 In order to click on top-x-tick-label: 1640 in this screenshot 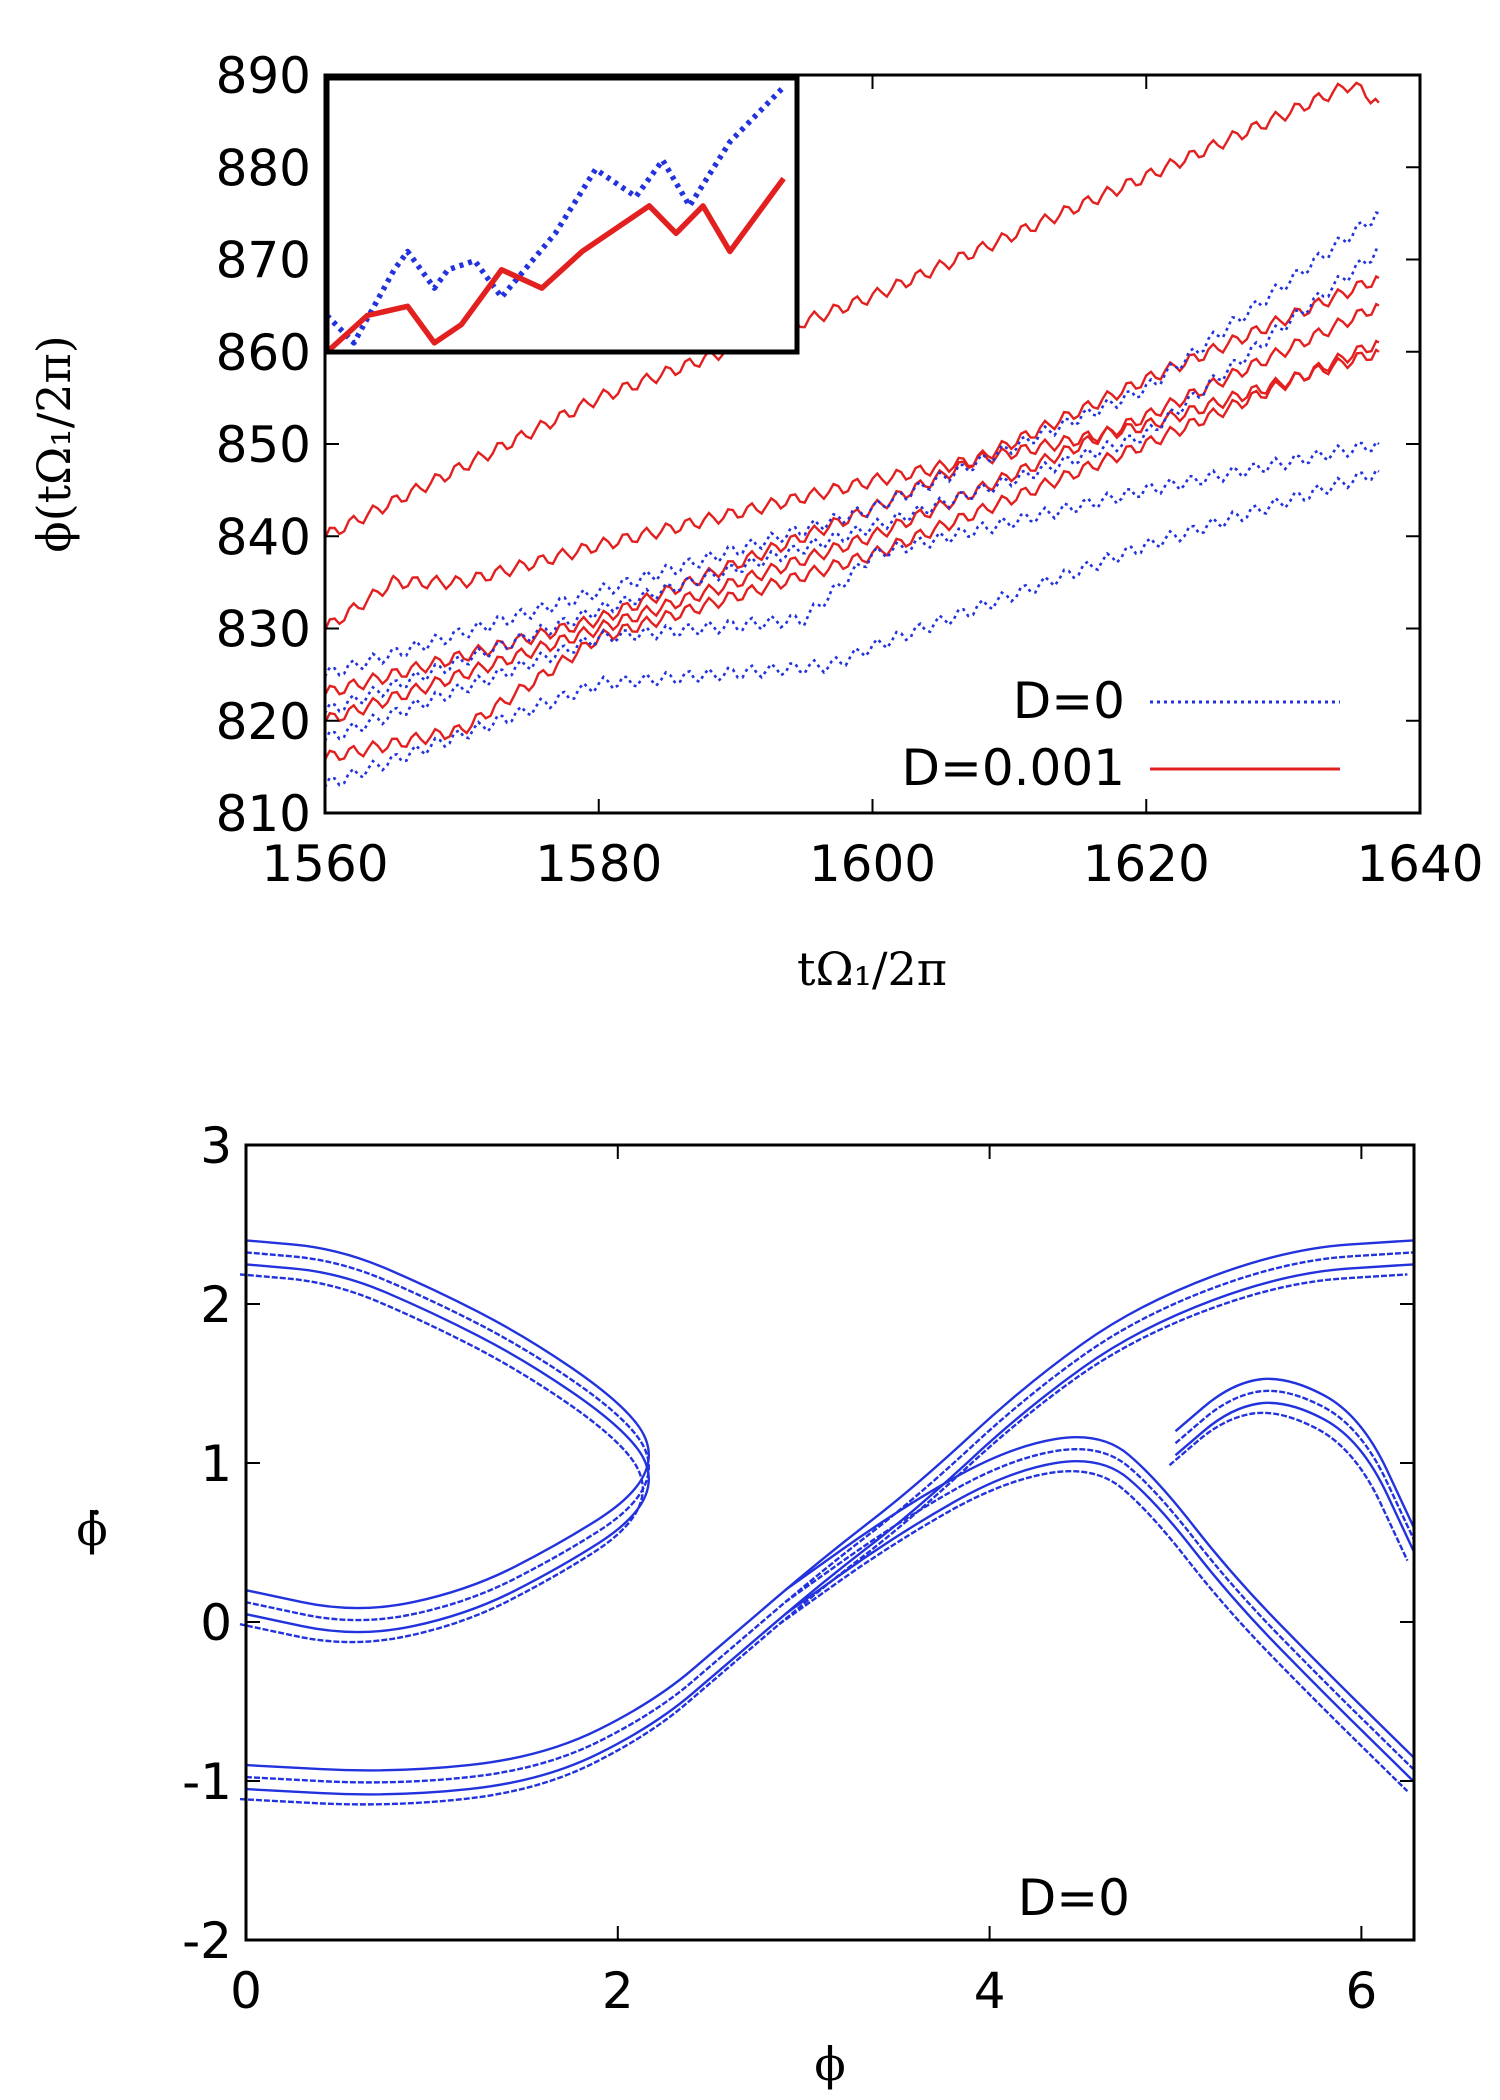, I will do `click(1419, 864)`.